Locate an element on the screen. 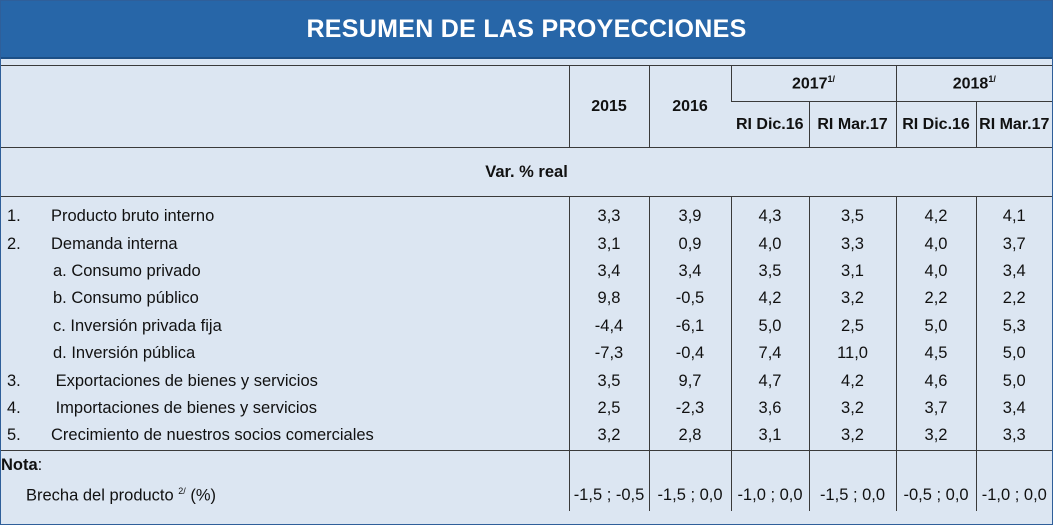 Image resolution: width=1053 pixels, height=525 pixels. brecha-label: Brecha del producto 2/ (%) is located at coordinates (121, 495).